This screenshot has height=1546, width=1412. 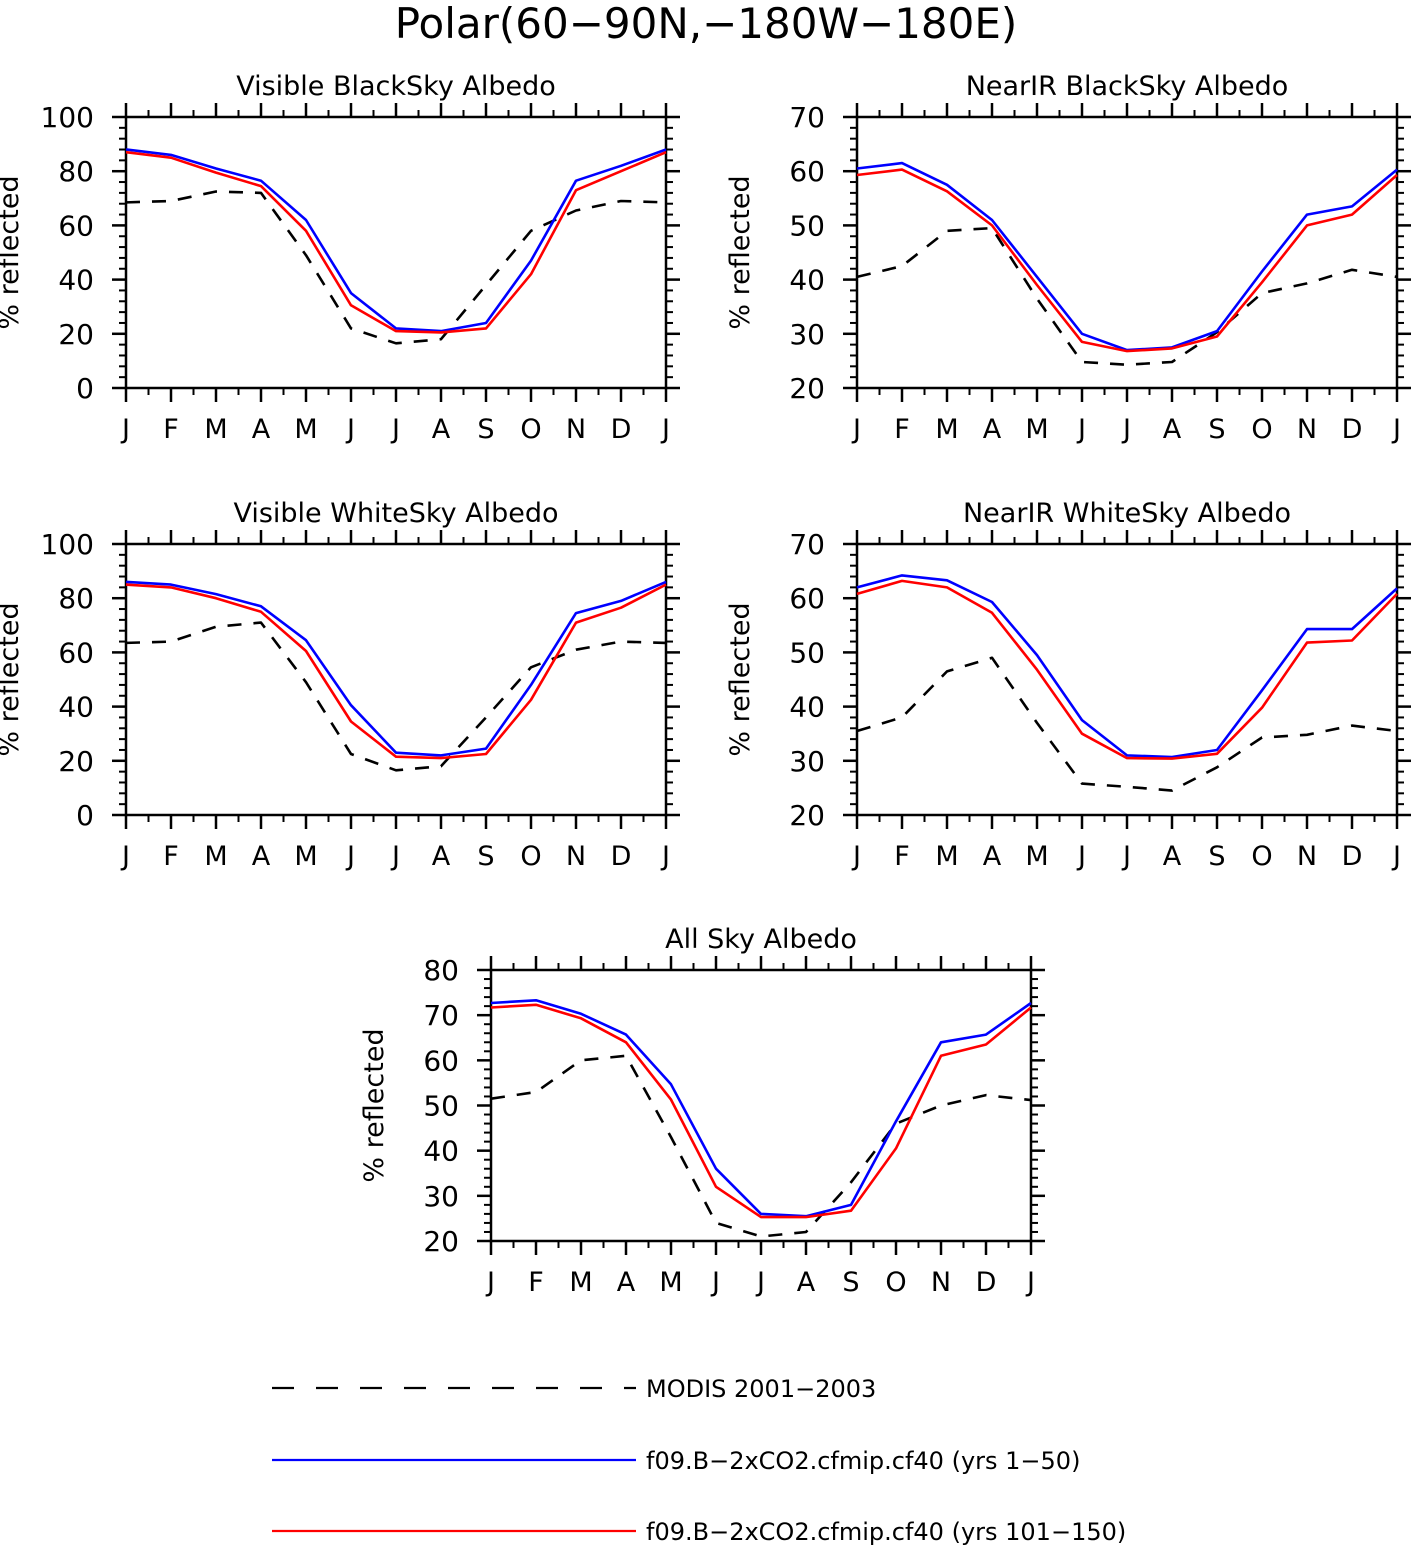 I want to click on page-title: Polar(60−90N,−180W−180E), so click(x=706, y=24).